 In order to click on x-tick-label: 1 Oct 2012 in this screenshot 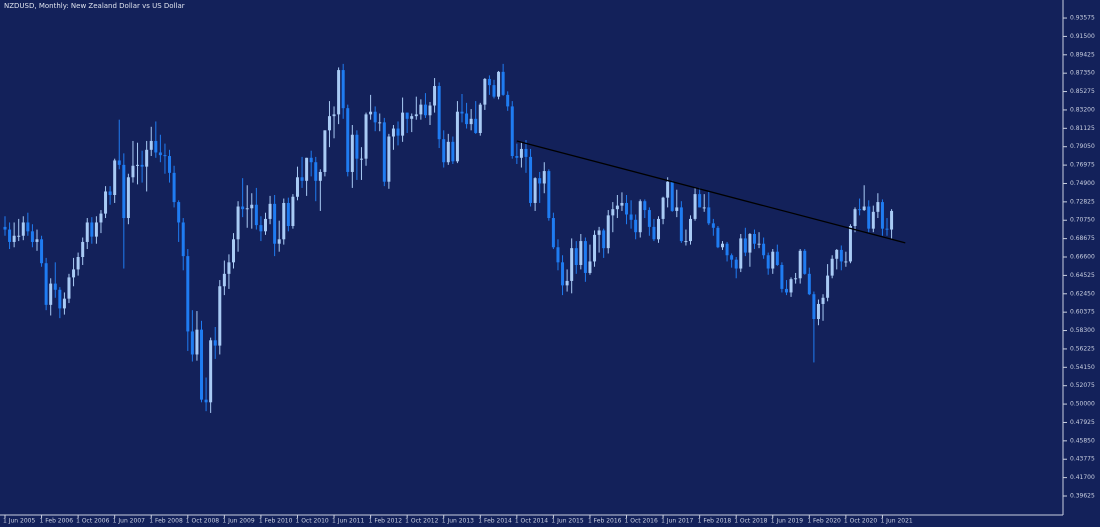, I will do `click(421, 521)`.